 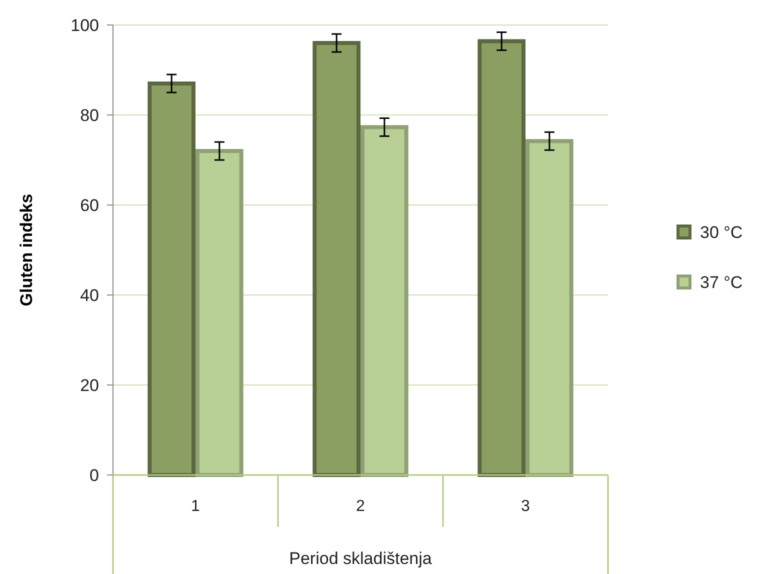 What do you see at coordinates (84, 25) in the screenshot?
I see `y-tick-label: 100` at bounding box center [84, 25].